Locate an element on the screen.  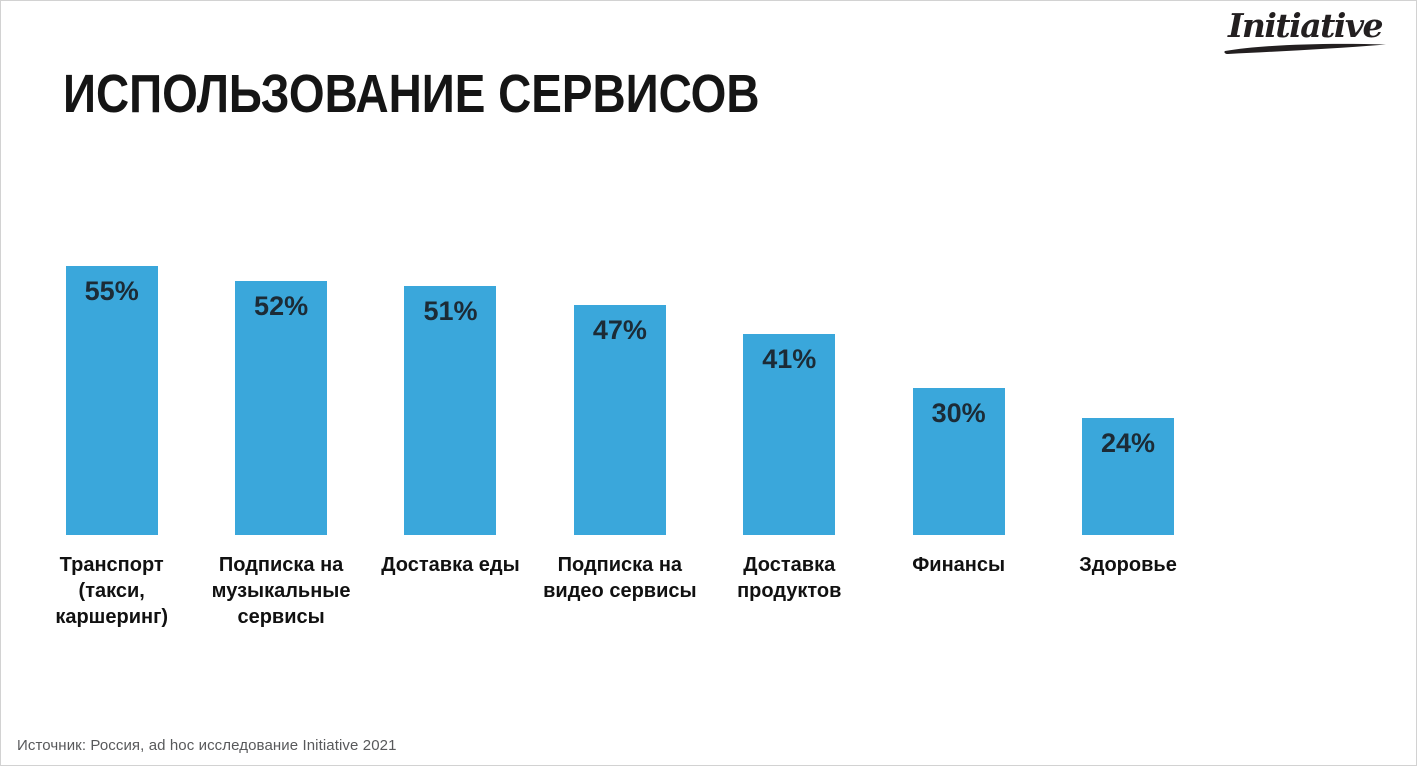
bar-area: 47% is located at coordinates (619, 400).